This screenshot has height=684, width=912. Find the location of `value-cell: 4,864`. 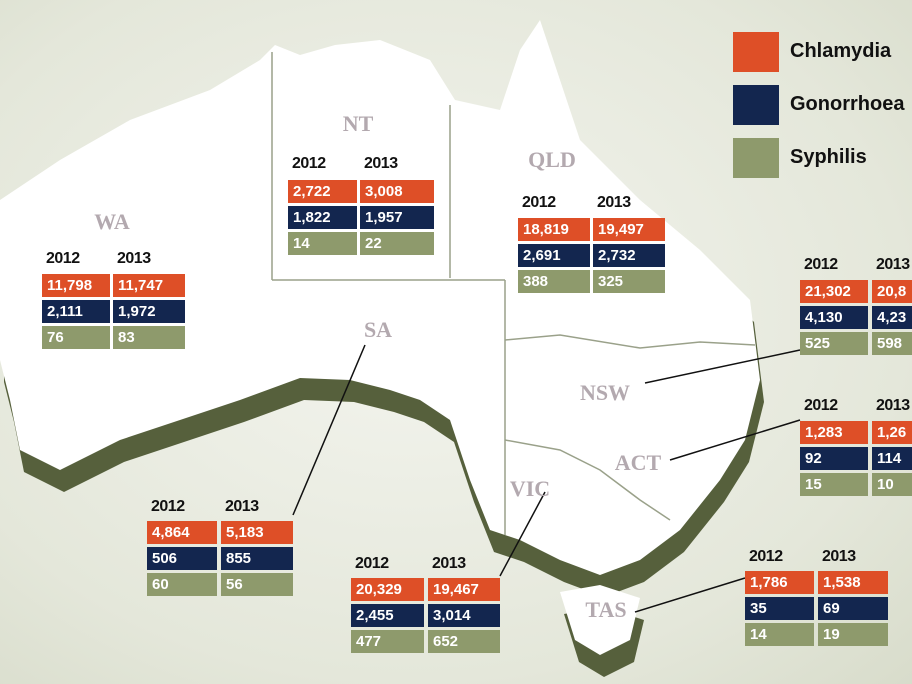

value-cell: 4,864 is located at coordinates (182, 532).